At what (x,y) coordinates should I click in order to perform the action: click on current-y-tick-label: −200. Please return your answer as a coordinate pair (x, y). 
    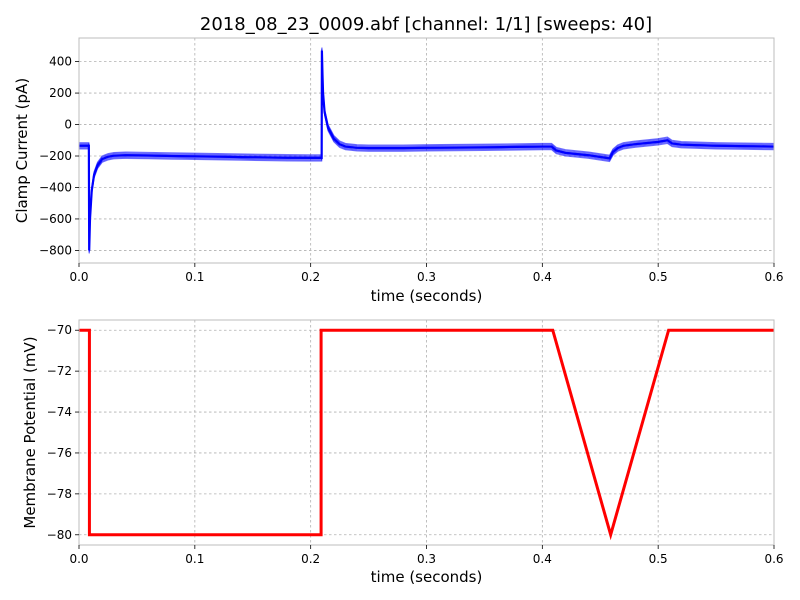
    Looking at the image, I should click on (55, 156).